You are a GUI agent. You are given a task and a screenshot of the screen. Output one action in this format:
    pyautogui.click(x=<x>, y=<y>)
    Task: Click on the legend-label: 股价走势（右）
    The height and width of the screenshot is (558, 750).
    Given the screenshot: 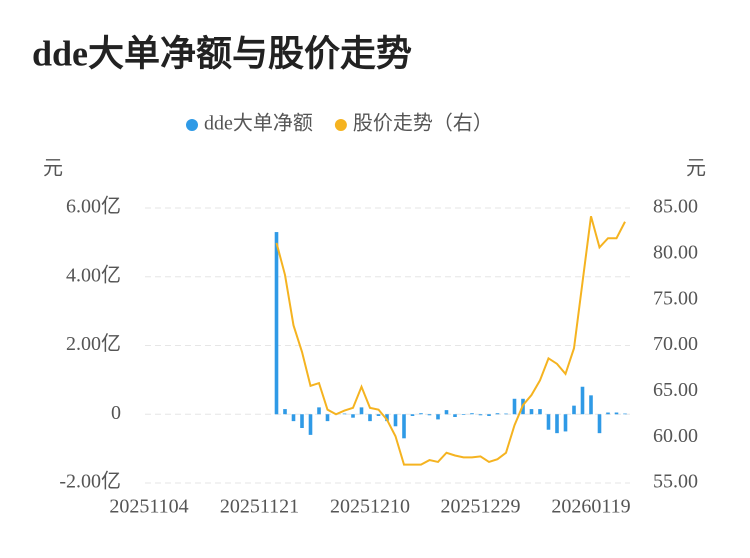 What is the action you would take?
    pyautogui.click(x=423, y=123)
    